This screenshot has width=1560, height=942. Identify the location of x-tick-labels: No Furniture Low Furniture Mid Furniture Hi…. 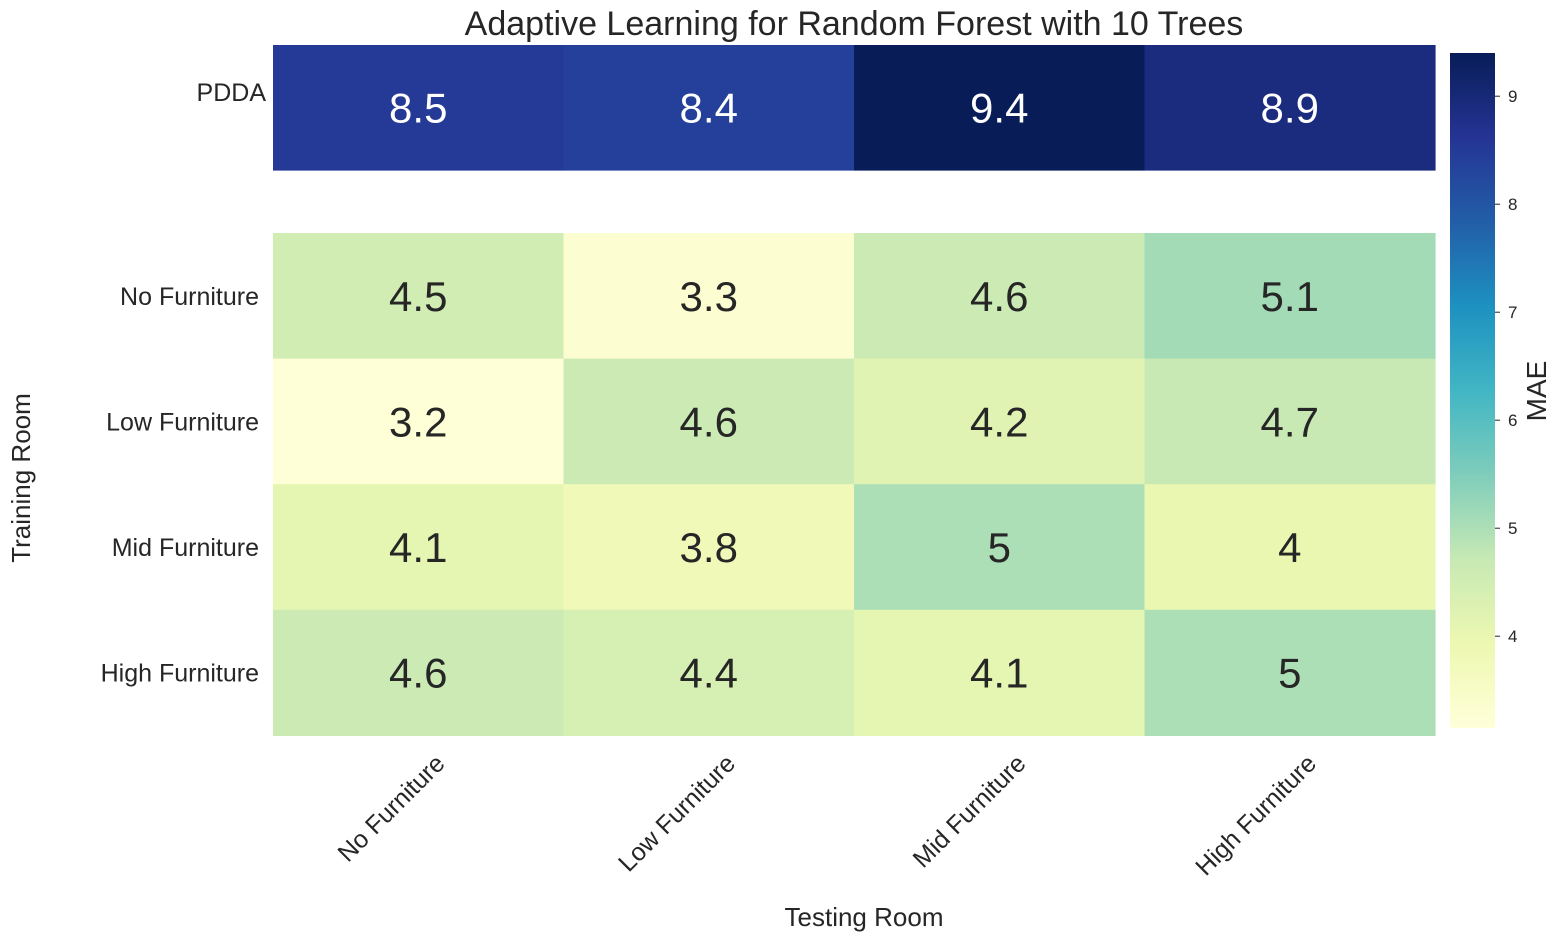
(827, 815).